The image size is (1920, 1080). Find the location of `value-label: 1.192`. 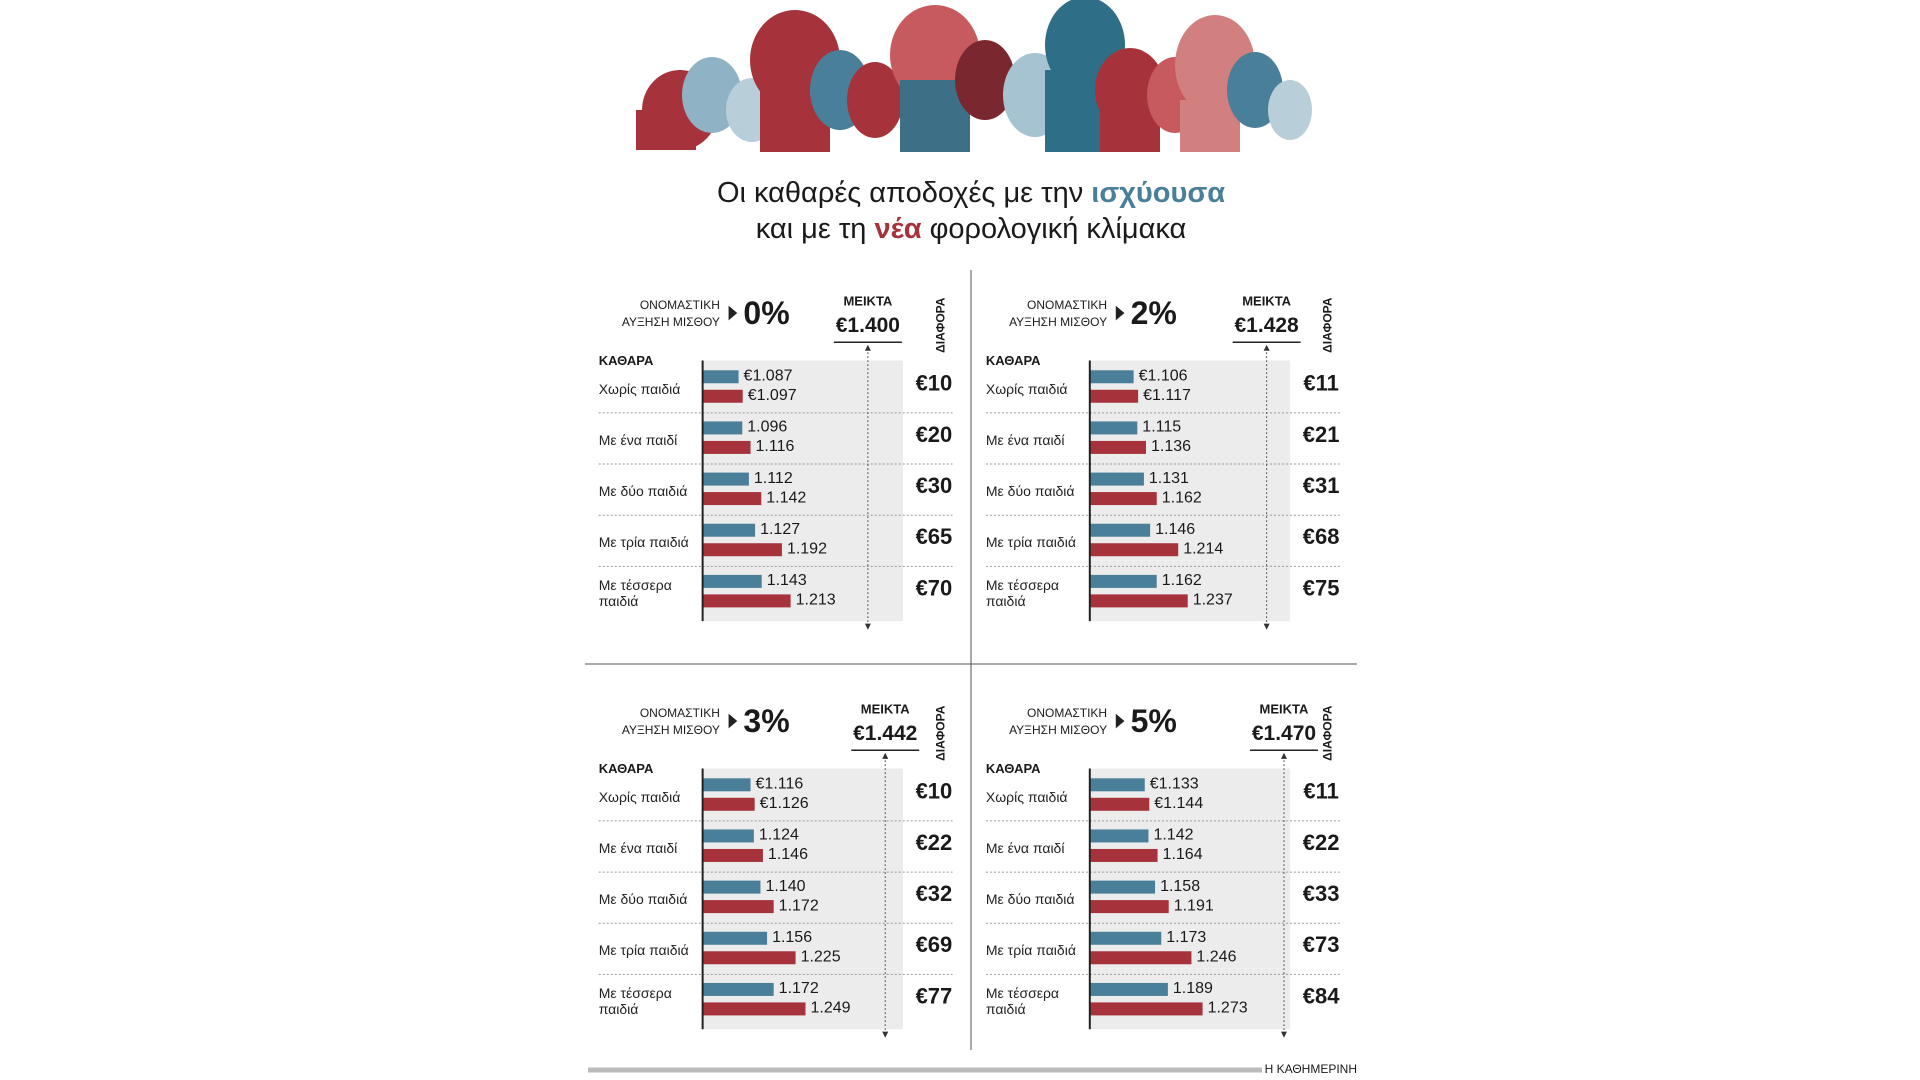

value-label: 1.192 is located at coordinates (807, 548).